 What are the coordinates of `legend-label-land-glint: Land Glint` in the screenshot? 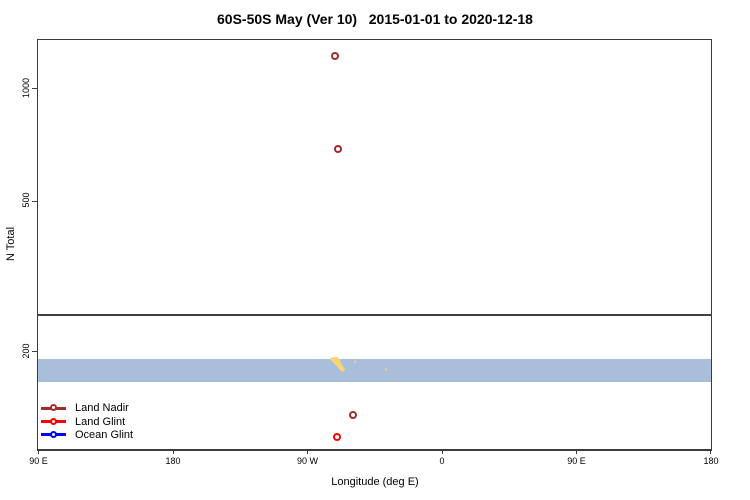 It's located at (100, 421).